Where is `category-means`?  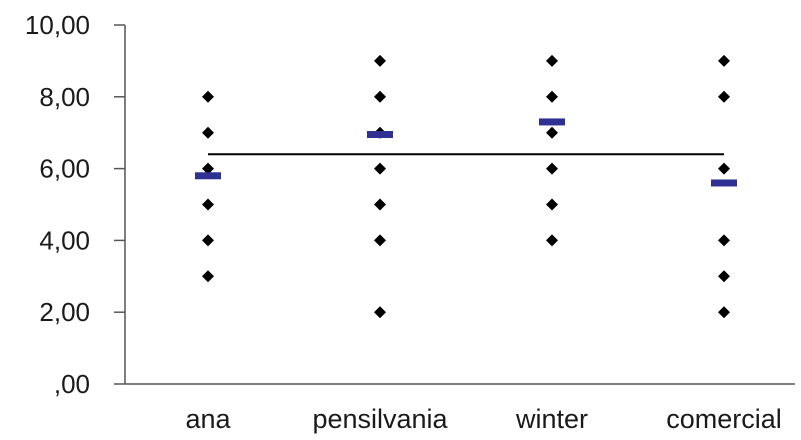
category-means is located at coordinates (466, 152).